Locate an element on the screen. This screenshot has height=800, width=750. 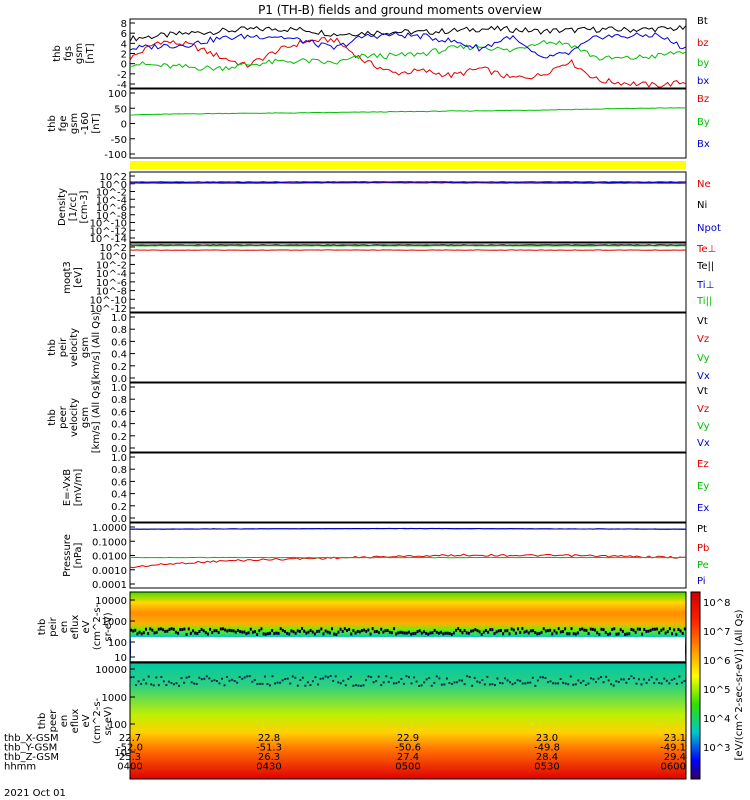
footer-value: 0500 is located at coordinates (407, 767).